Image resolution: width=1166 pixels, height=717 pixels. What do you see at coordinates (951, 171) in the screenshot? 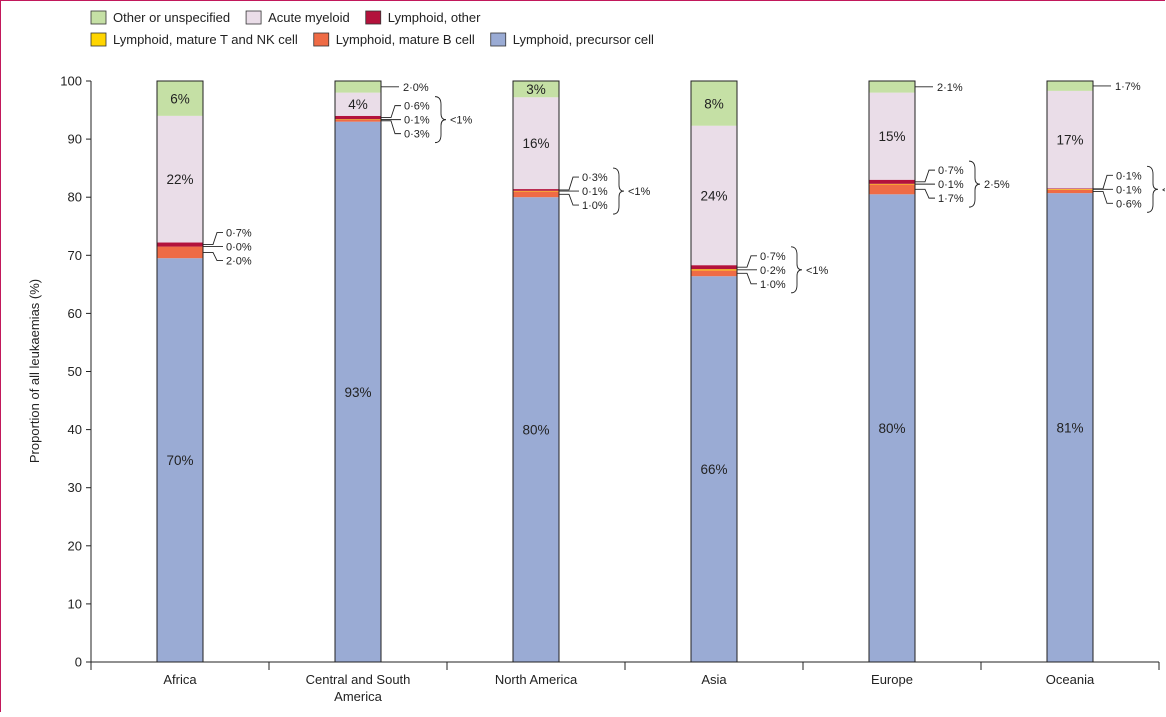
I see `annotation-value: 0·7%` at bounding box center [951, 171].